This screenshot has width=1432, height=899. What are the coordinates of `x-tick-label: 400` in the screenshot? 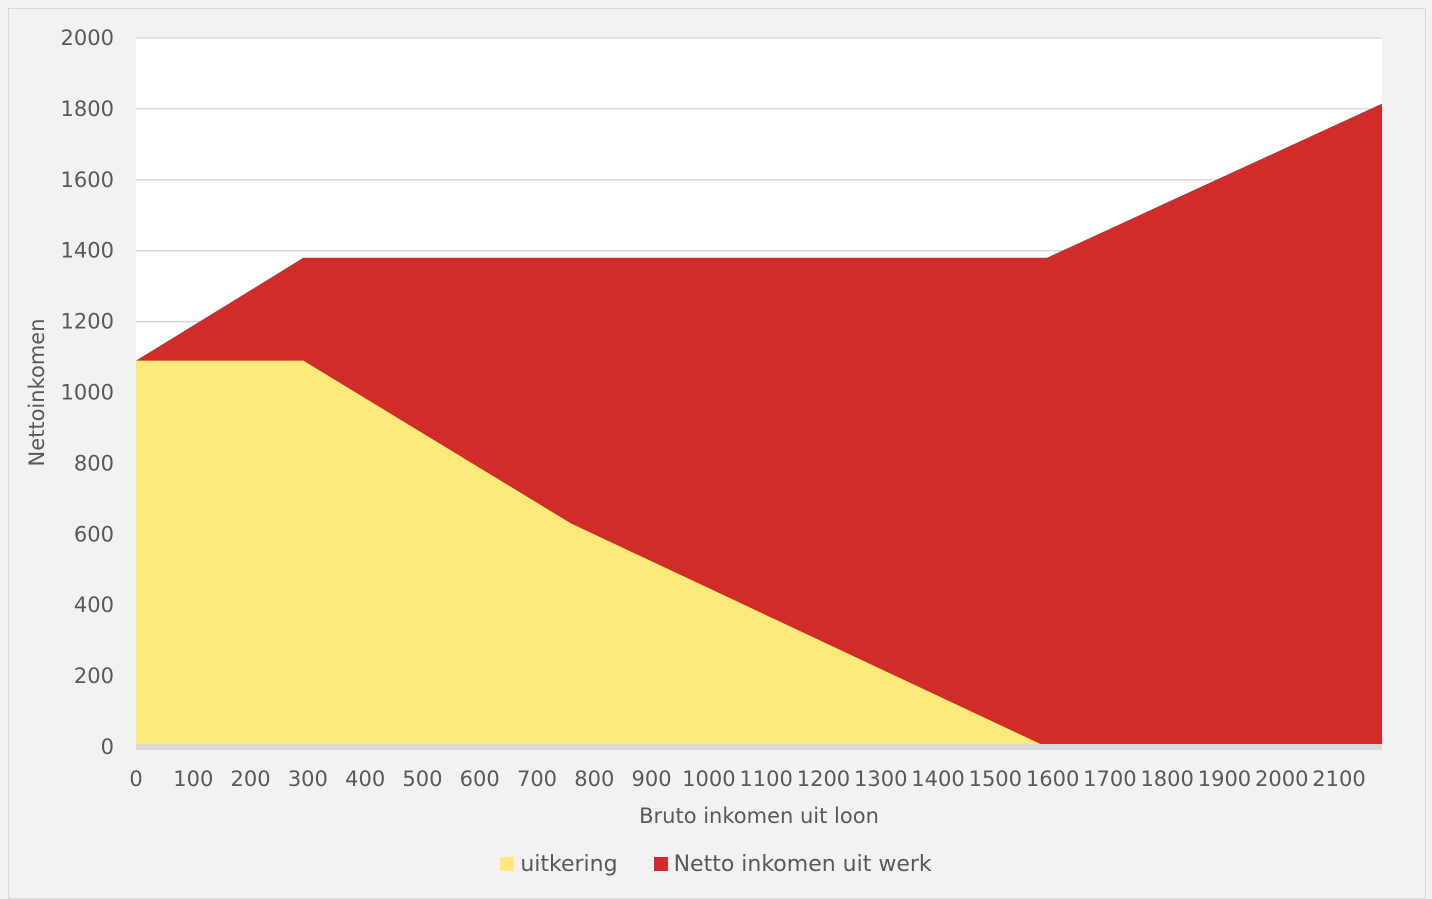 It's located at (365, 779).